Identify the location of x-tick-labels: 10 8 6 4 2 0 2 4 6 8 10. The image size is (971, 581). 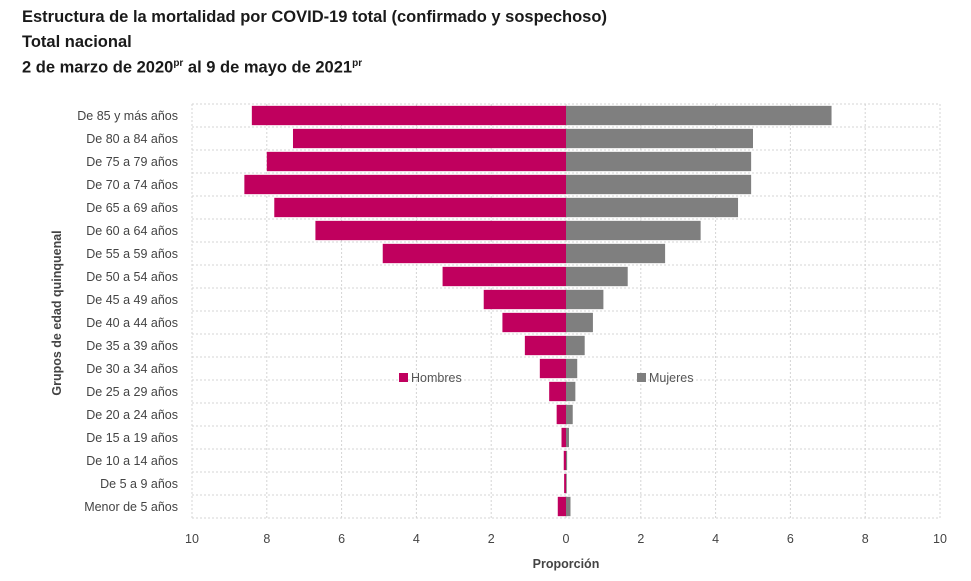
(566, 539).